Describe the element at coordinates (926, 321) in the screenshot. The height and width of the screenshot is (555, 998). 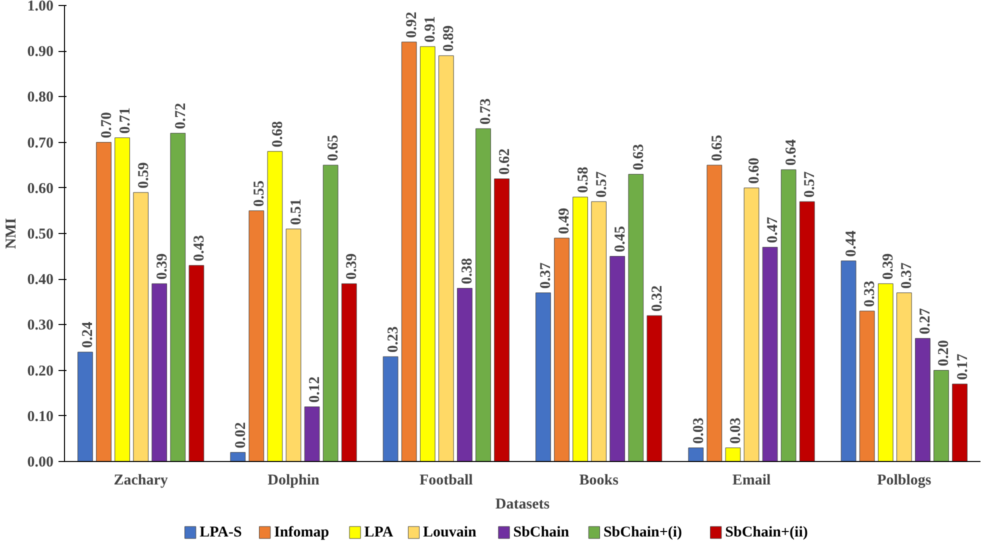
I see `data-label: 0.27` at that location.